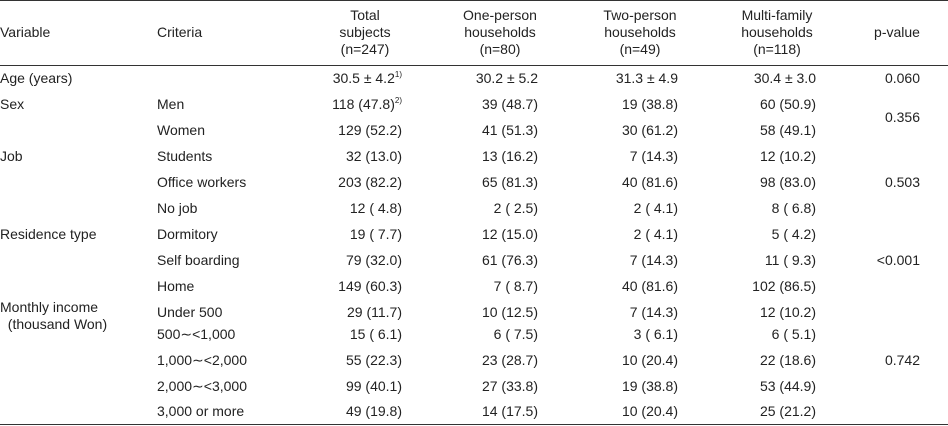  I want to click on header-one-line2: households, so click(500, 32).